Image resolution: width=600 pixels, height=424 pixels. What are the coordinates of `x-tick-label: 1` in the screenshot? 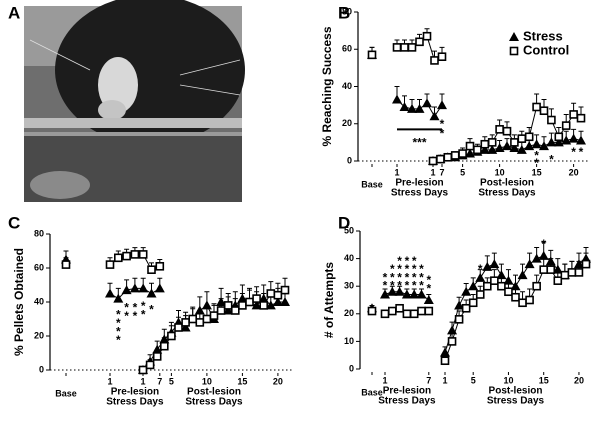 It's located at (142, 381).